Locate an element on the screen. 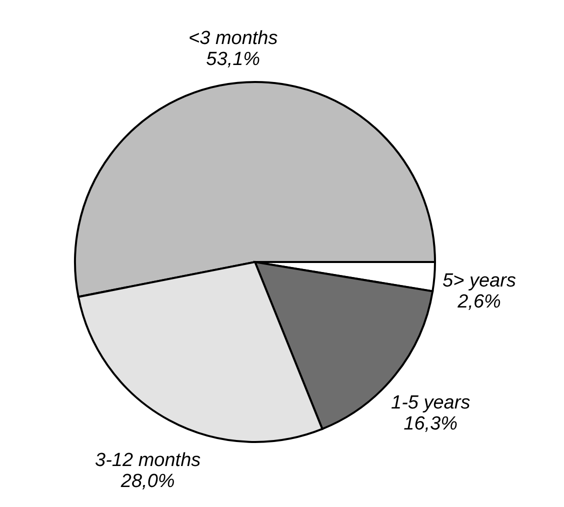 The image size is (564, 507). slice-label: <3 months is located at coordinates (233, 39).